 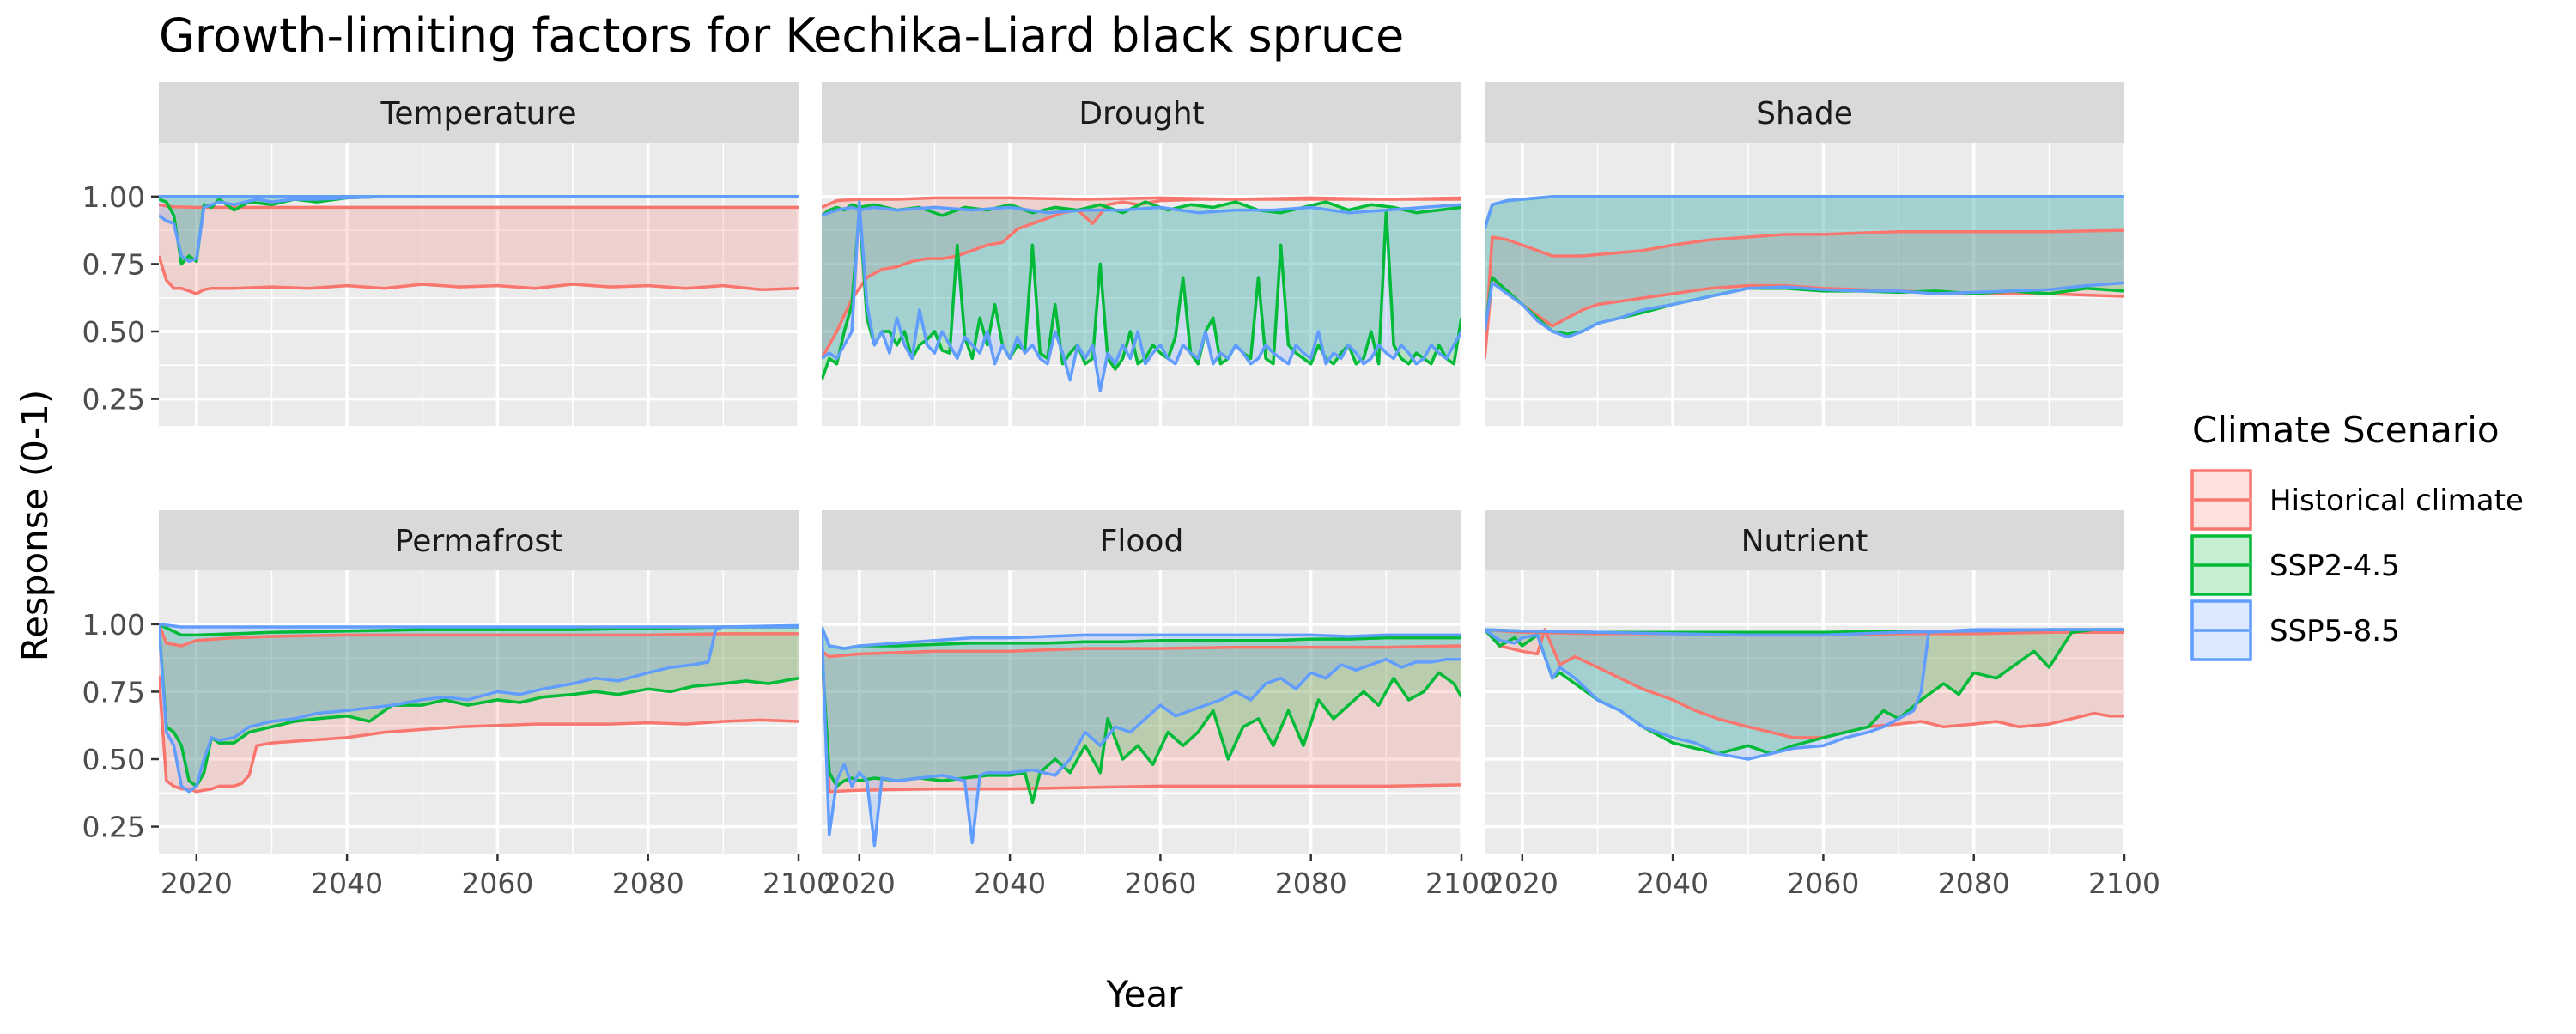 What do you see at coordinates (1141, 651) in the screenshot?
I see `line-flood-historical-climate-upper` at bounding box center [1141, 651].